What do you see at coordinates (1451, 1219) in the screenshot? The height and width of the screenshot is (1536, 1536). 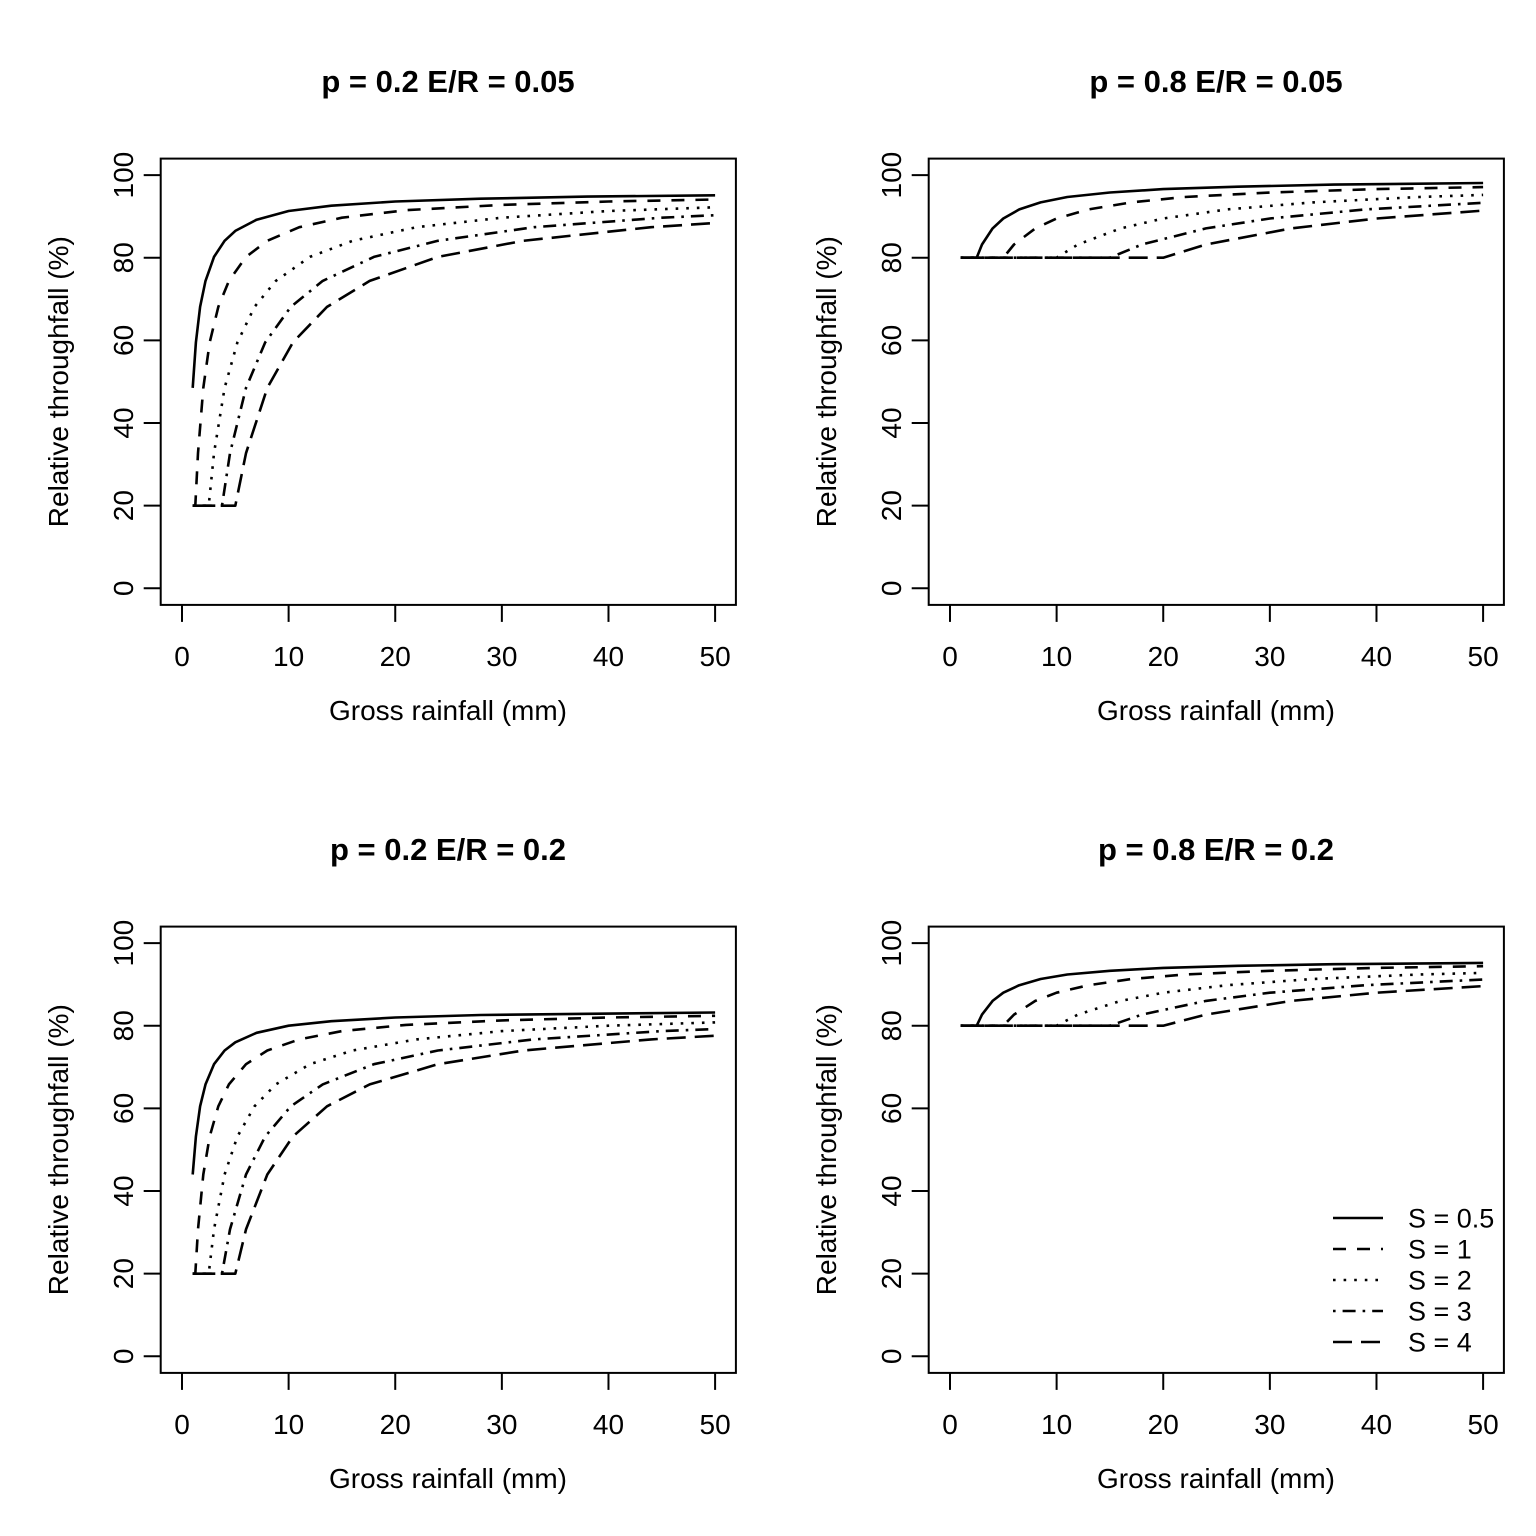 I see `legend-entry-label: S = 0.5` at bounding box center [1451, 1219].